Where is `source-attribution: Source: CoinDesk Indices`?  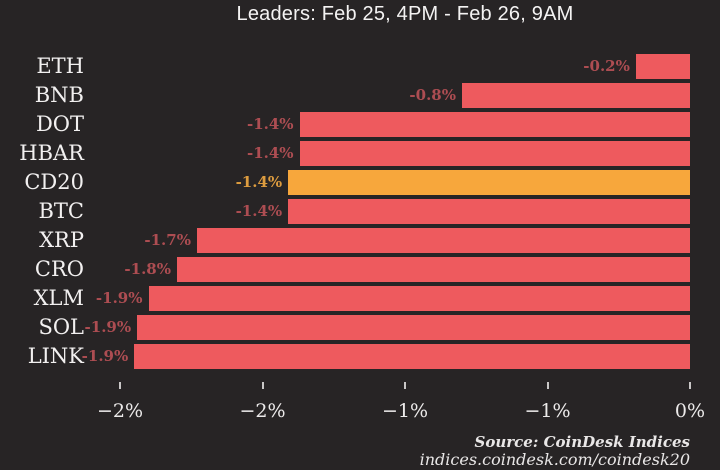 source-attribution: Source: CoinDesk Indices is located at coordinates (582, 442).